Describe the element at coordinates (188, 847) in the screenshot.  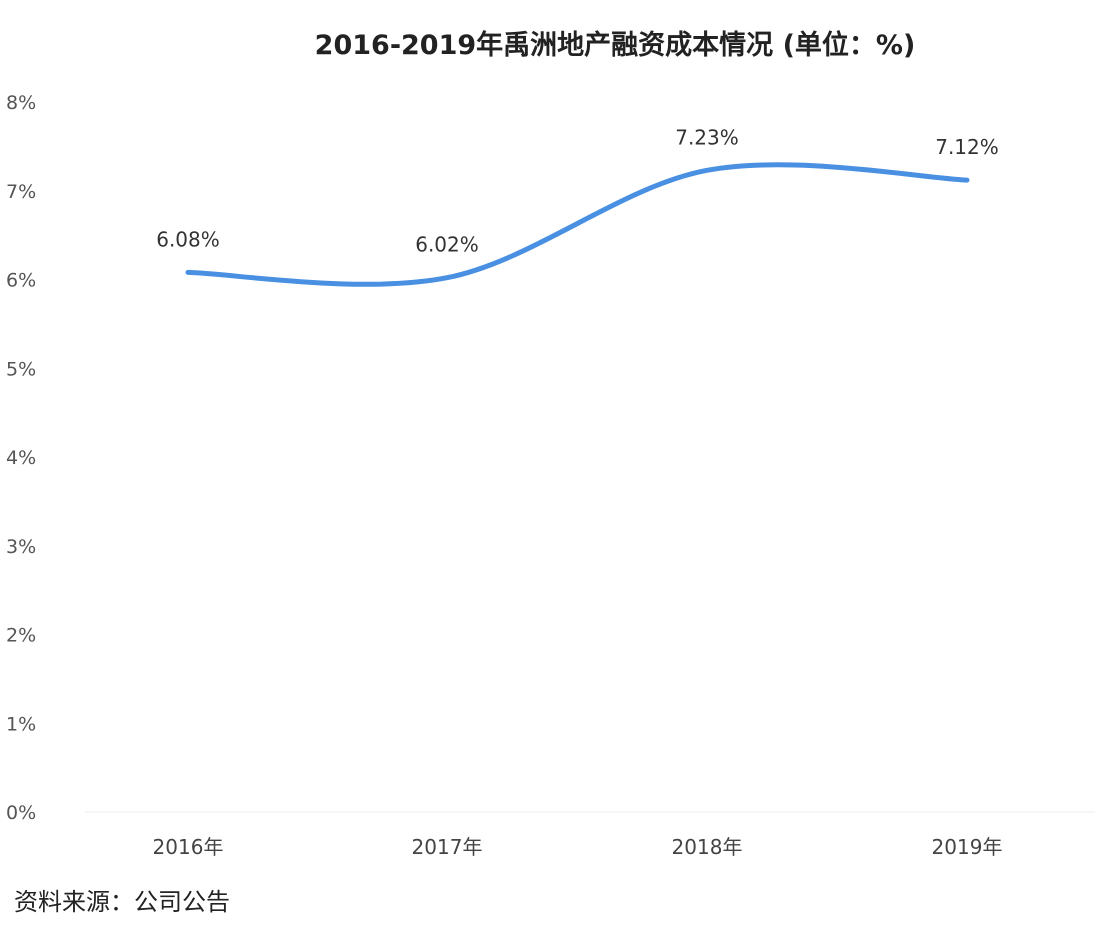
I see `x-tick-label: 2016年` at that location.